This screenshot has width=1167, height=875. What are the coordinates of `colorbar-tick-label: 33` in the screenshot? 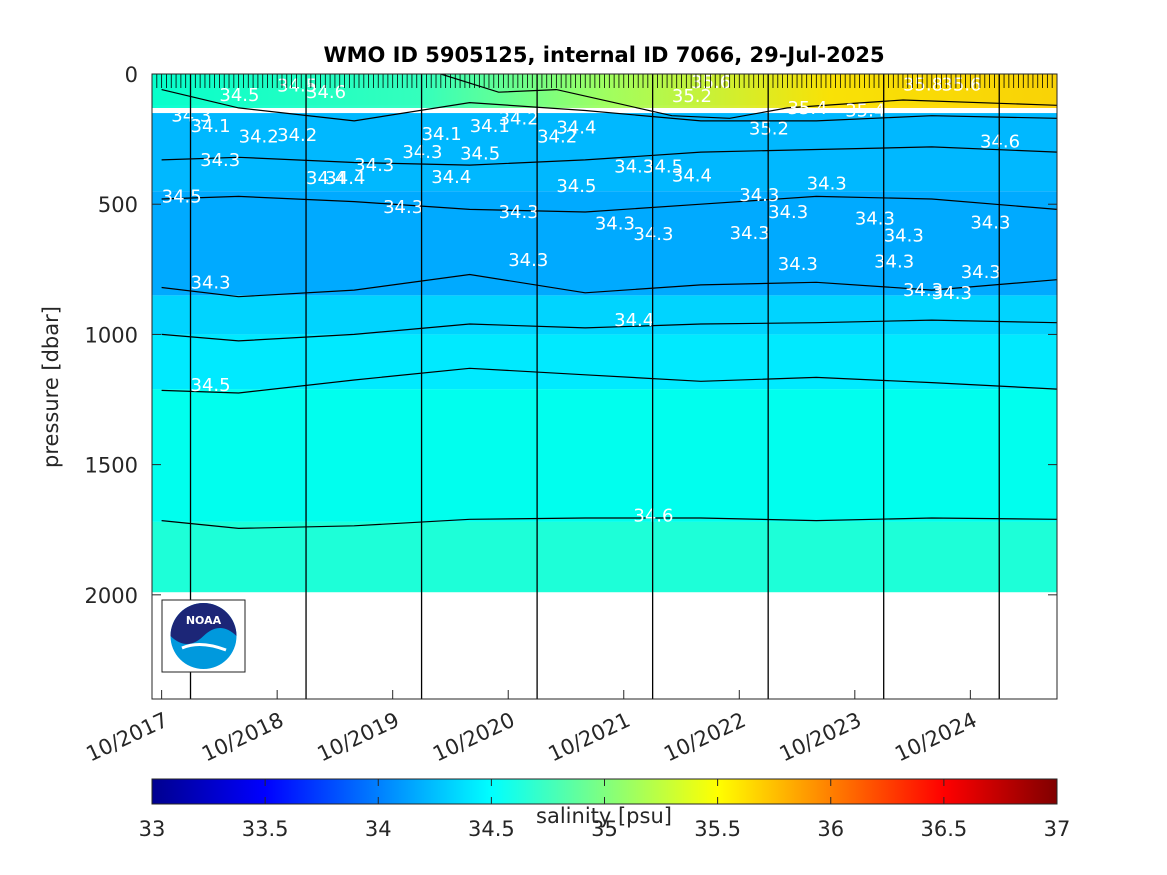 It's located at (152, 829).